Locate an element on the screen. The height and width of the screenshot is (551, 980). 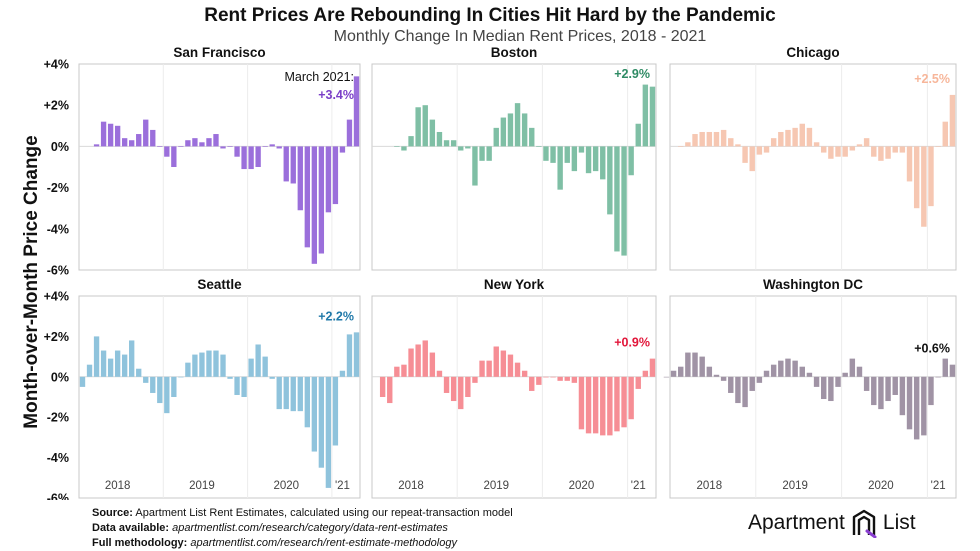
data-available-label: Data available: is located at coordinates (131, 528).